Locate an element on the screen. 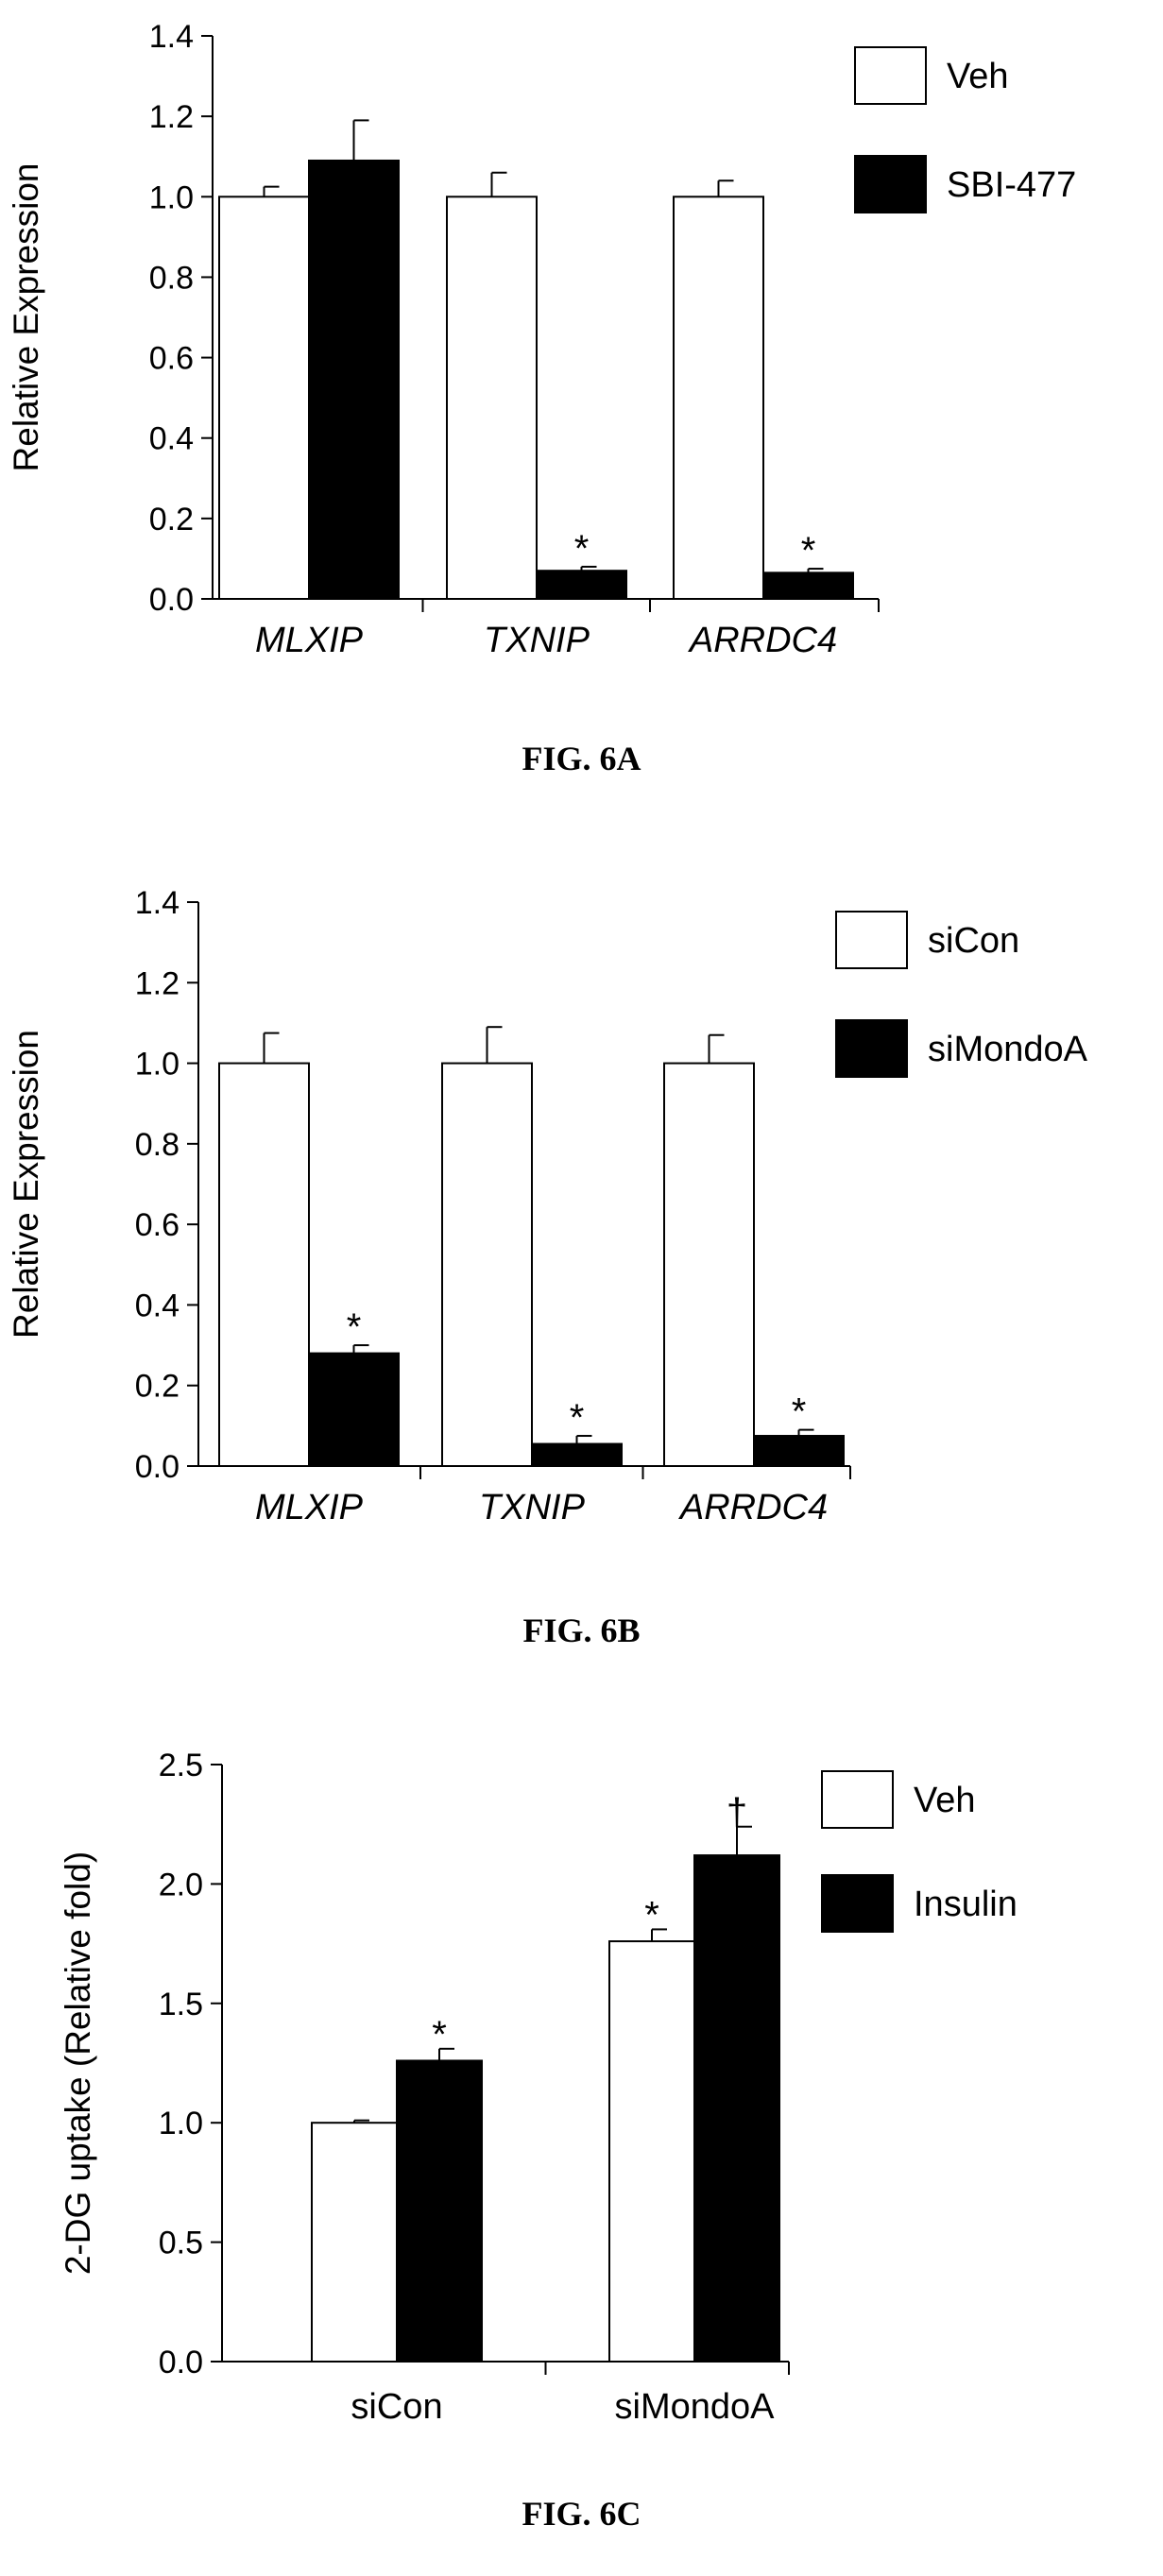 This screenshot has width=1163, height=2576. legend-label: siMondoA is located at coordinates (1008, 1049).